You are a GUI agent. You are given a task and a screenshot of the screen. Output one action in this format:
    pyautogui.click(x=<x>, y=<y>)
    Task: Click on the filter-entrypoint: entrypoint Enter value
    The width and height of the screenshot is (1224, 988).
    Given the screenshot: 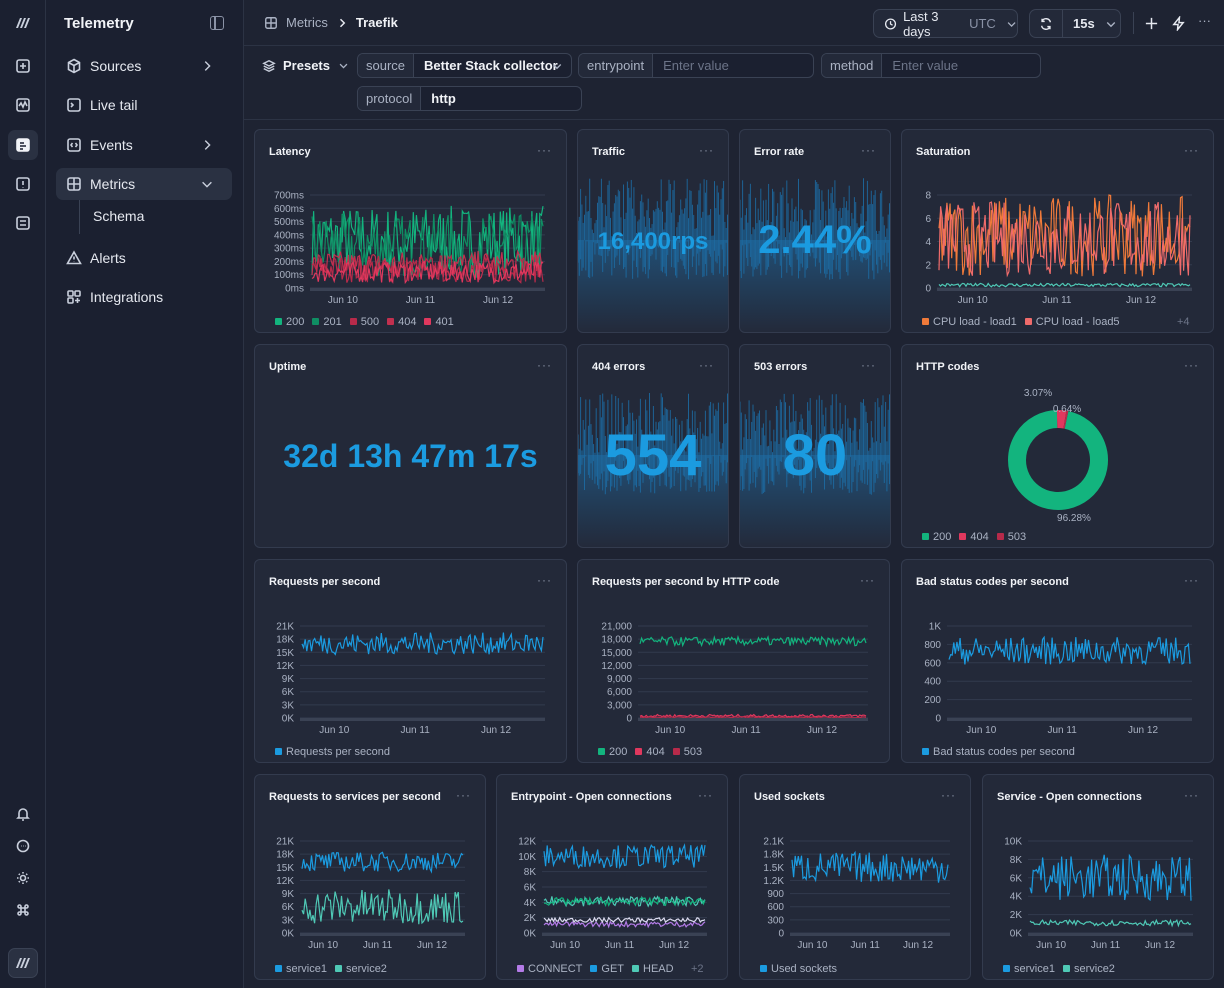 What is the action you would take?
    pyautogui.click(x=696, y=65)
    